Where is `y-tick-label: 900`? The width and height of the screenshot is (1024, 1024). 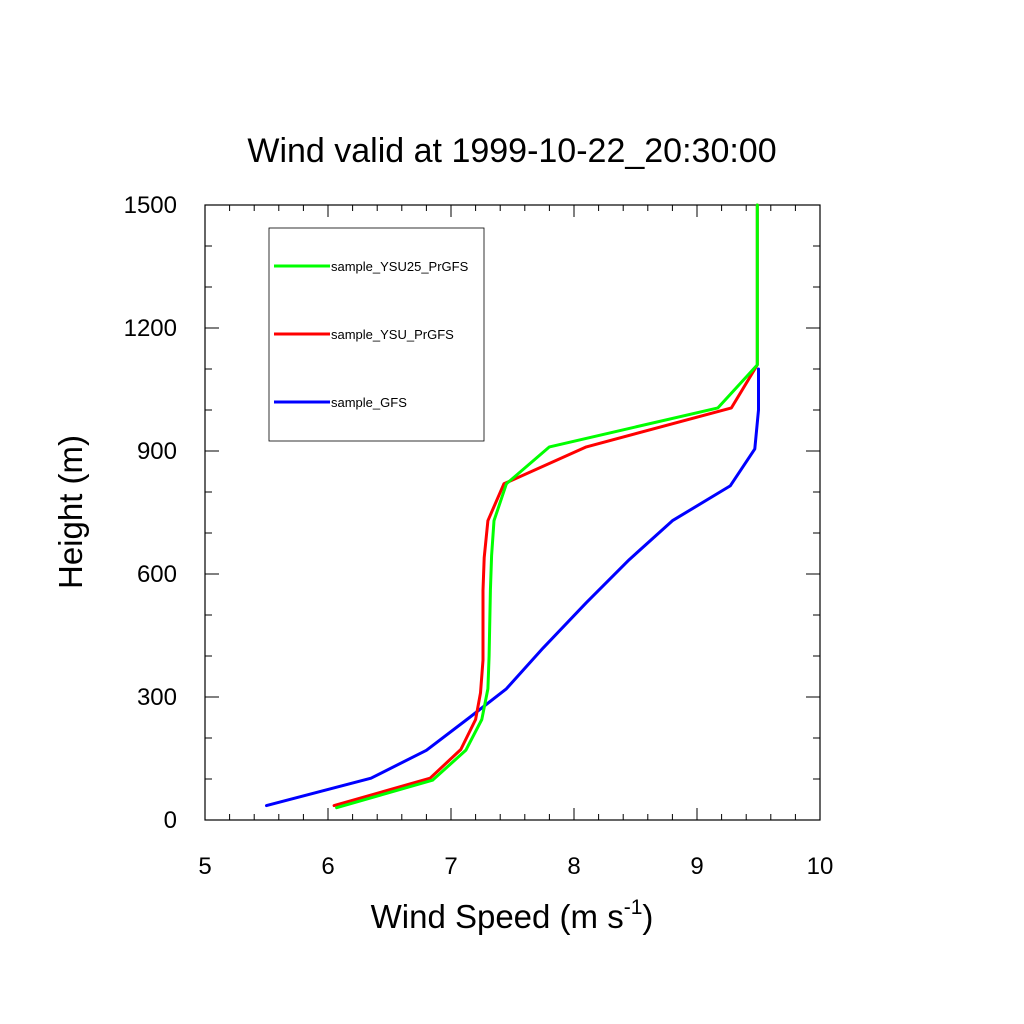 y-tick-label: 900 is located at coordinates (157, 451).